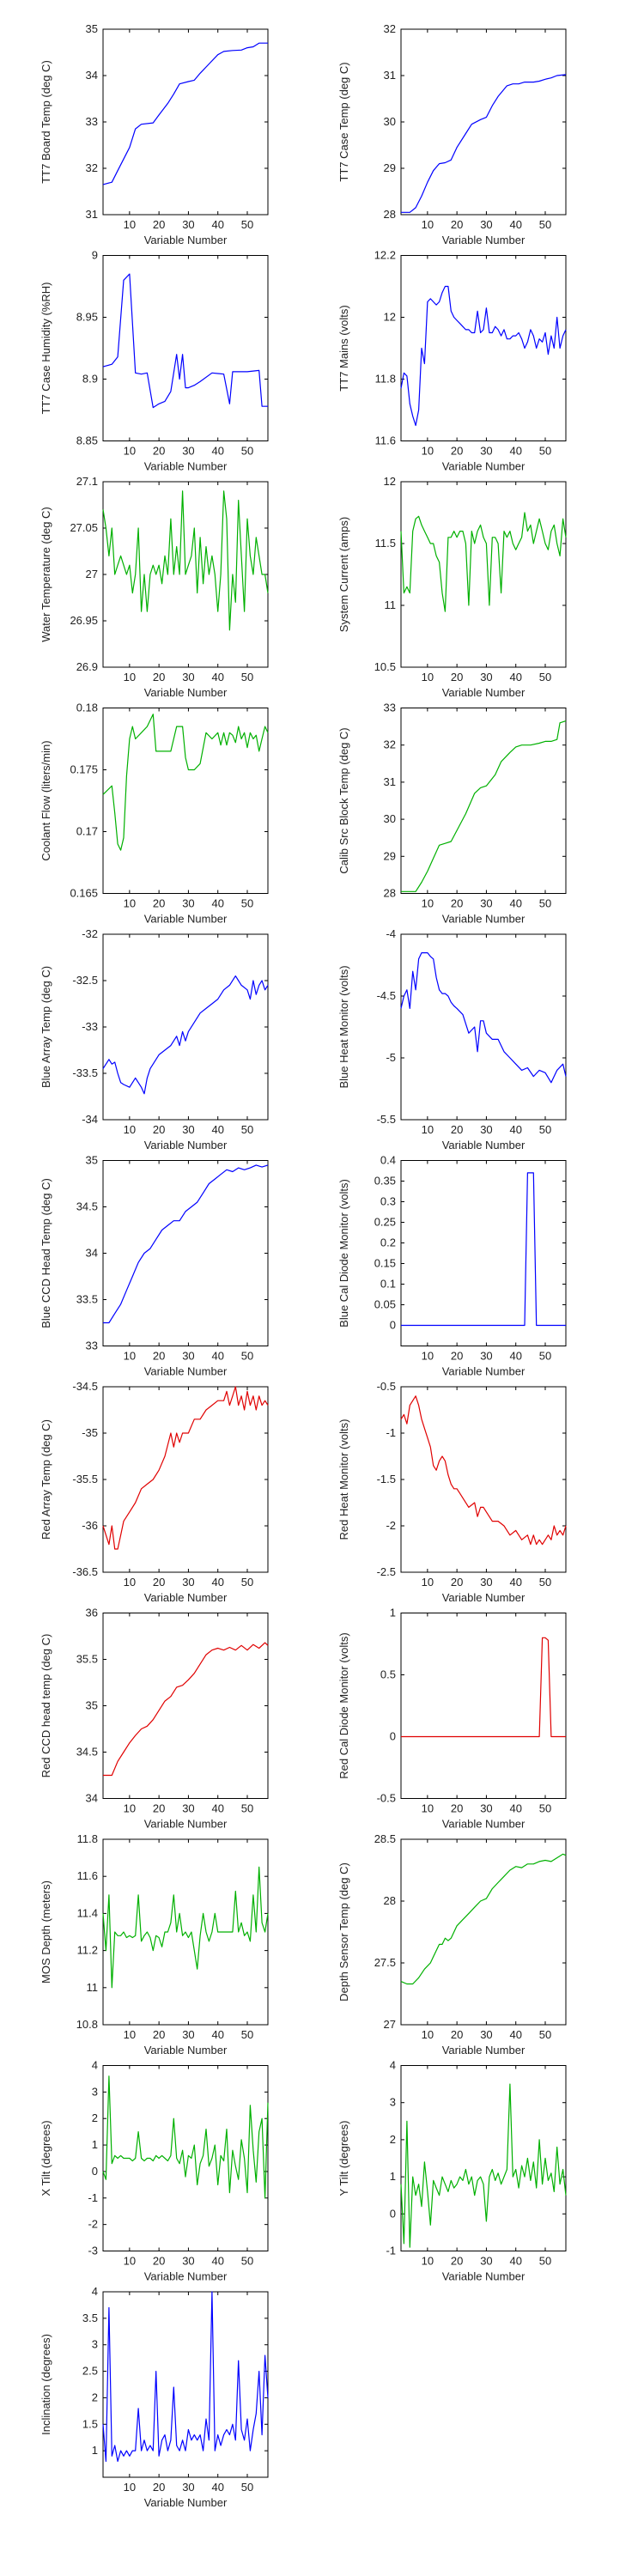 The width and height of the screenshot is (644, 2576). I want to click on y-tick-label: 35, so click(92, 28).